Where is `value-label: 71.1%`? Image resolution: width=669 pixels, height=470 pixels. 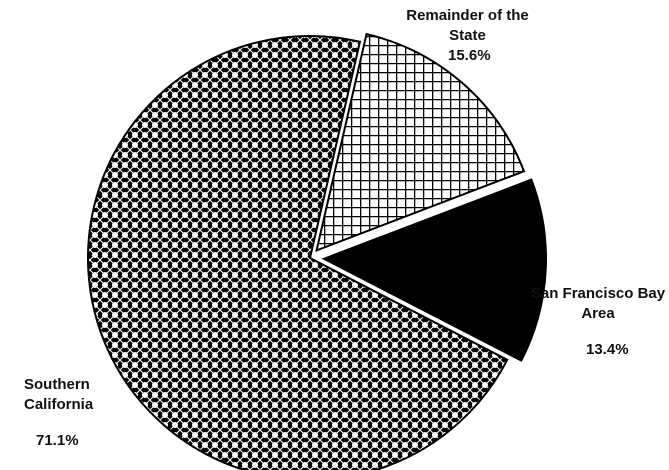 value-label: 71.1% is located at coordinates (57, 440).